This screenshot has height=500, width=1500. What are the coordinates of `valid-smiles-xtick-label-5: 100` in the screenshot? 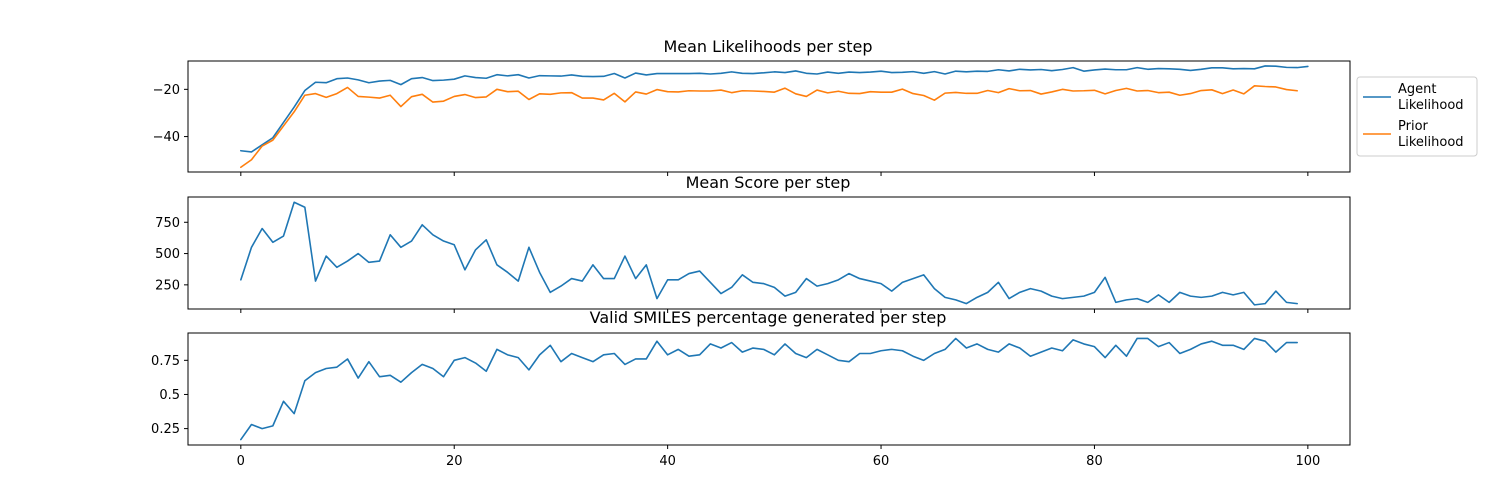 It's located at (1307, 461).